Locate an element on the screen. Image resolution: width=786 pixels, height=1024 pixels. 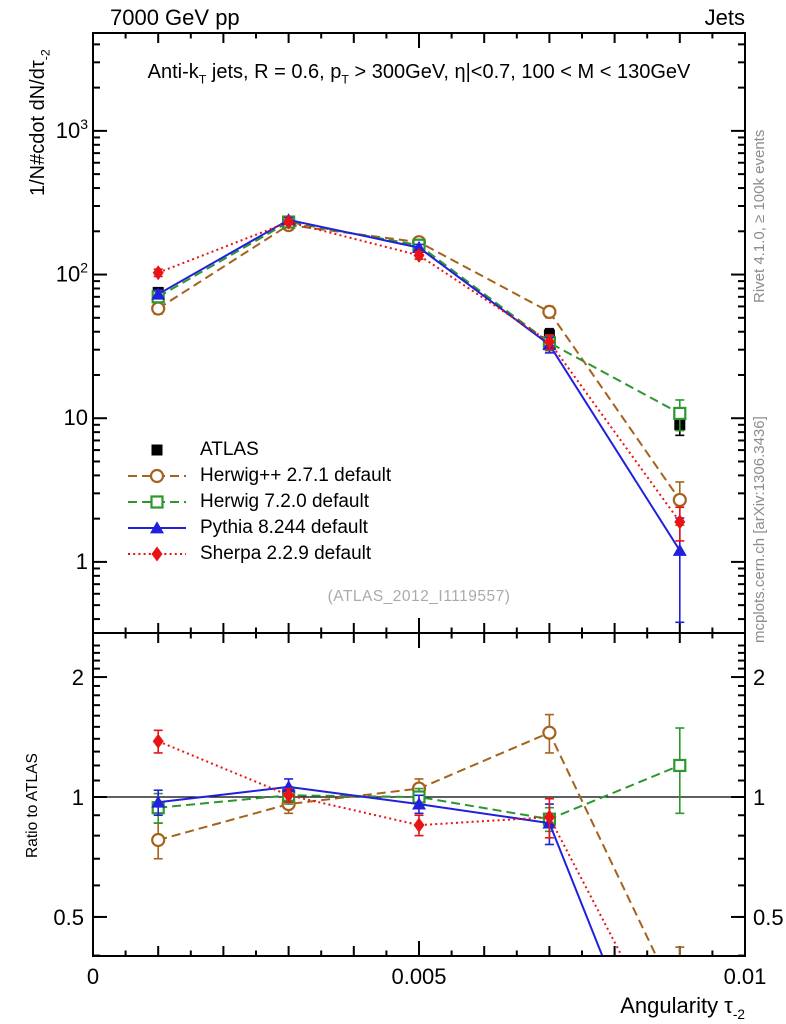
legend-item: Herwig 7.2.0 default is located at coordinates (258, 502).